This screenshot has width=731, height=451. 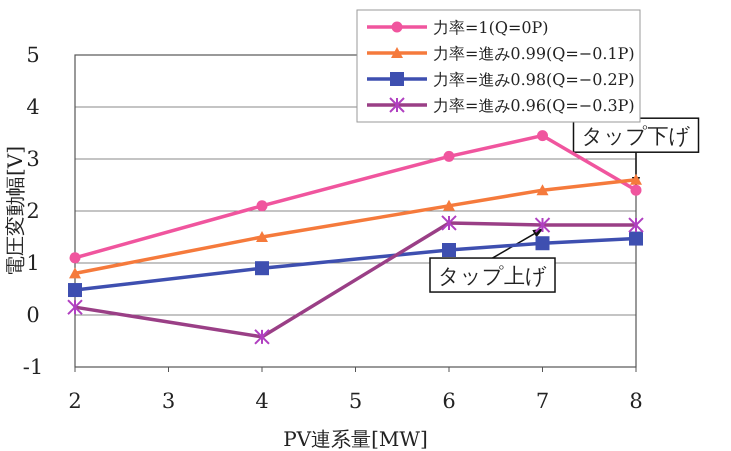 What do you see at coordinates (33, 315) in the screenshot?
I see `y-tick-label: 0` at bounding box center [33, 315].